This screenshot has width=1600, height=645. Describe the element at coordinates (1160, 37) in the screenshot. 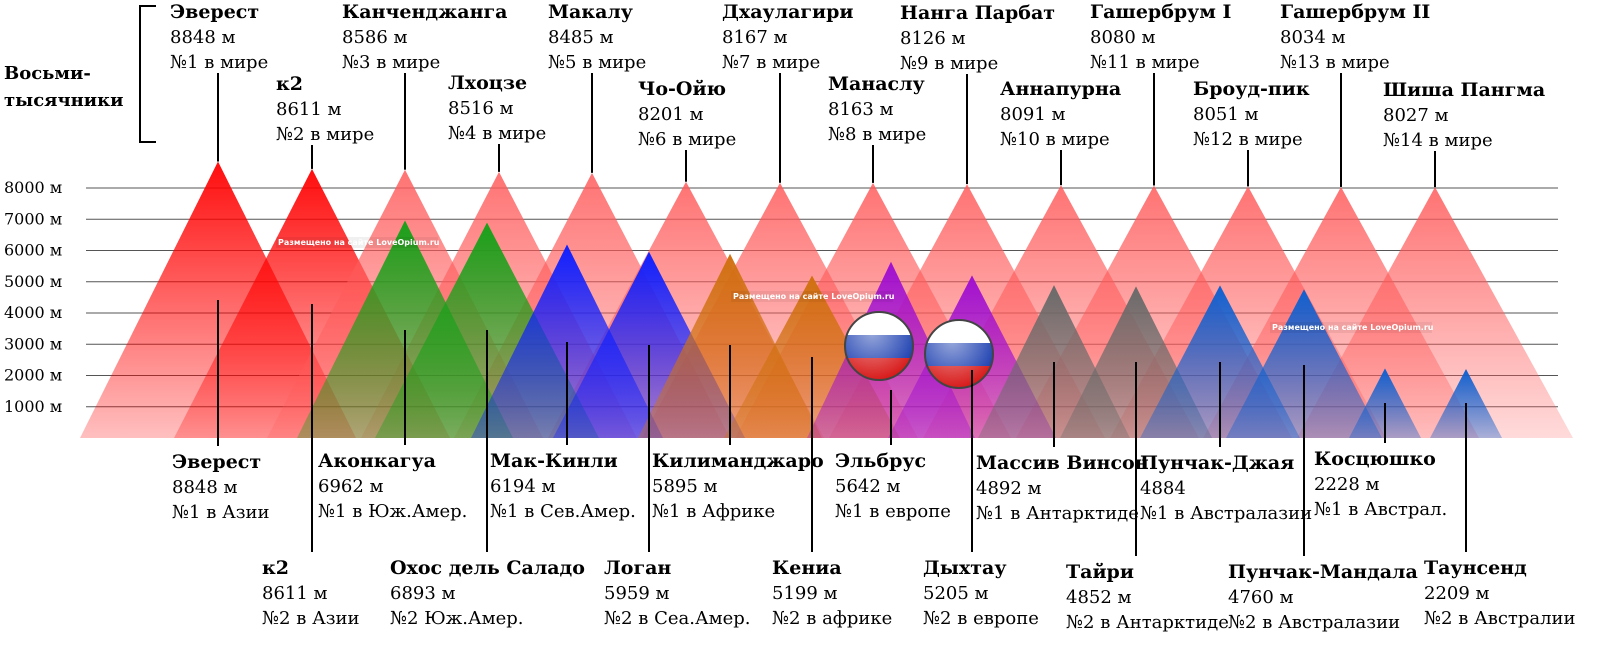

I see `eight-thousander-label: Гашербрум I 8080 м №11 в мире` at that location.